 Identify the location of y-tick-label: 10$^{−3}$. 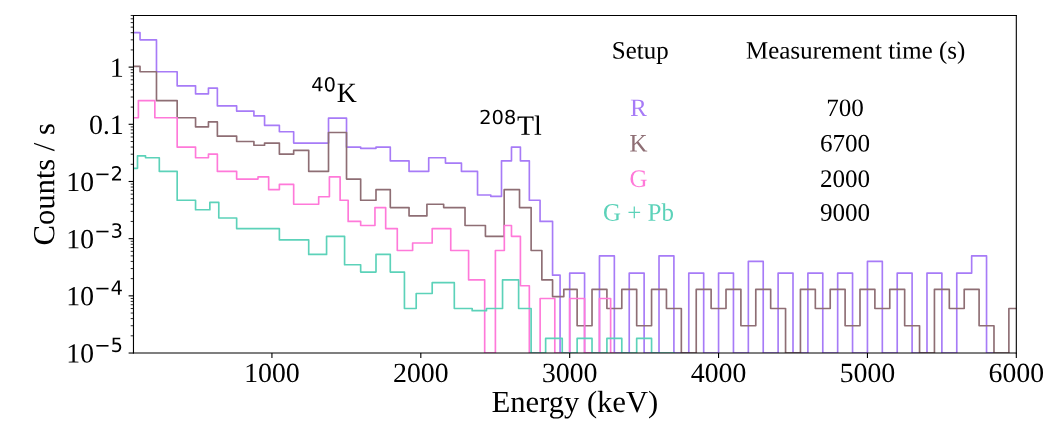
(95, 236).